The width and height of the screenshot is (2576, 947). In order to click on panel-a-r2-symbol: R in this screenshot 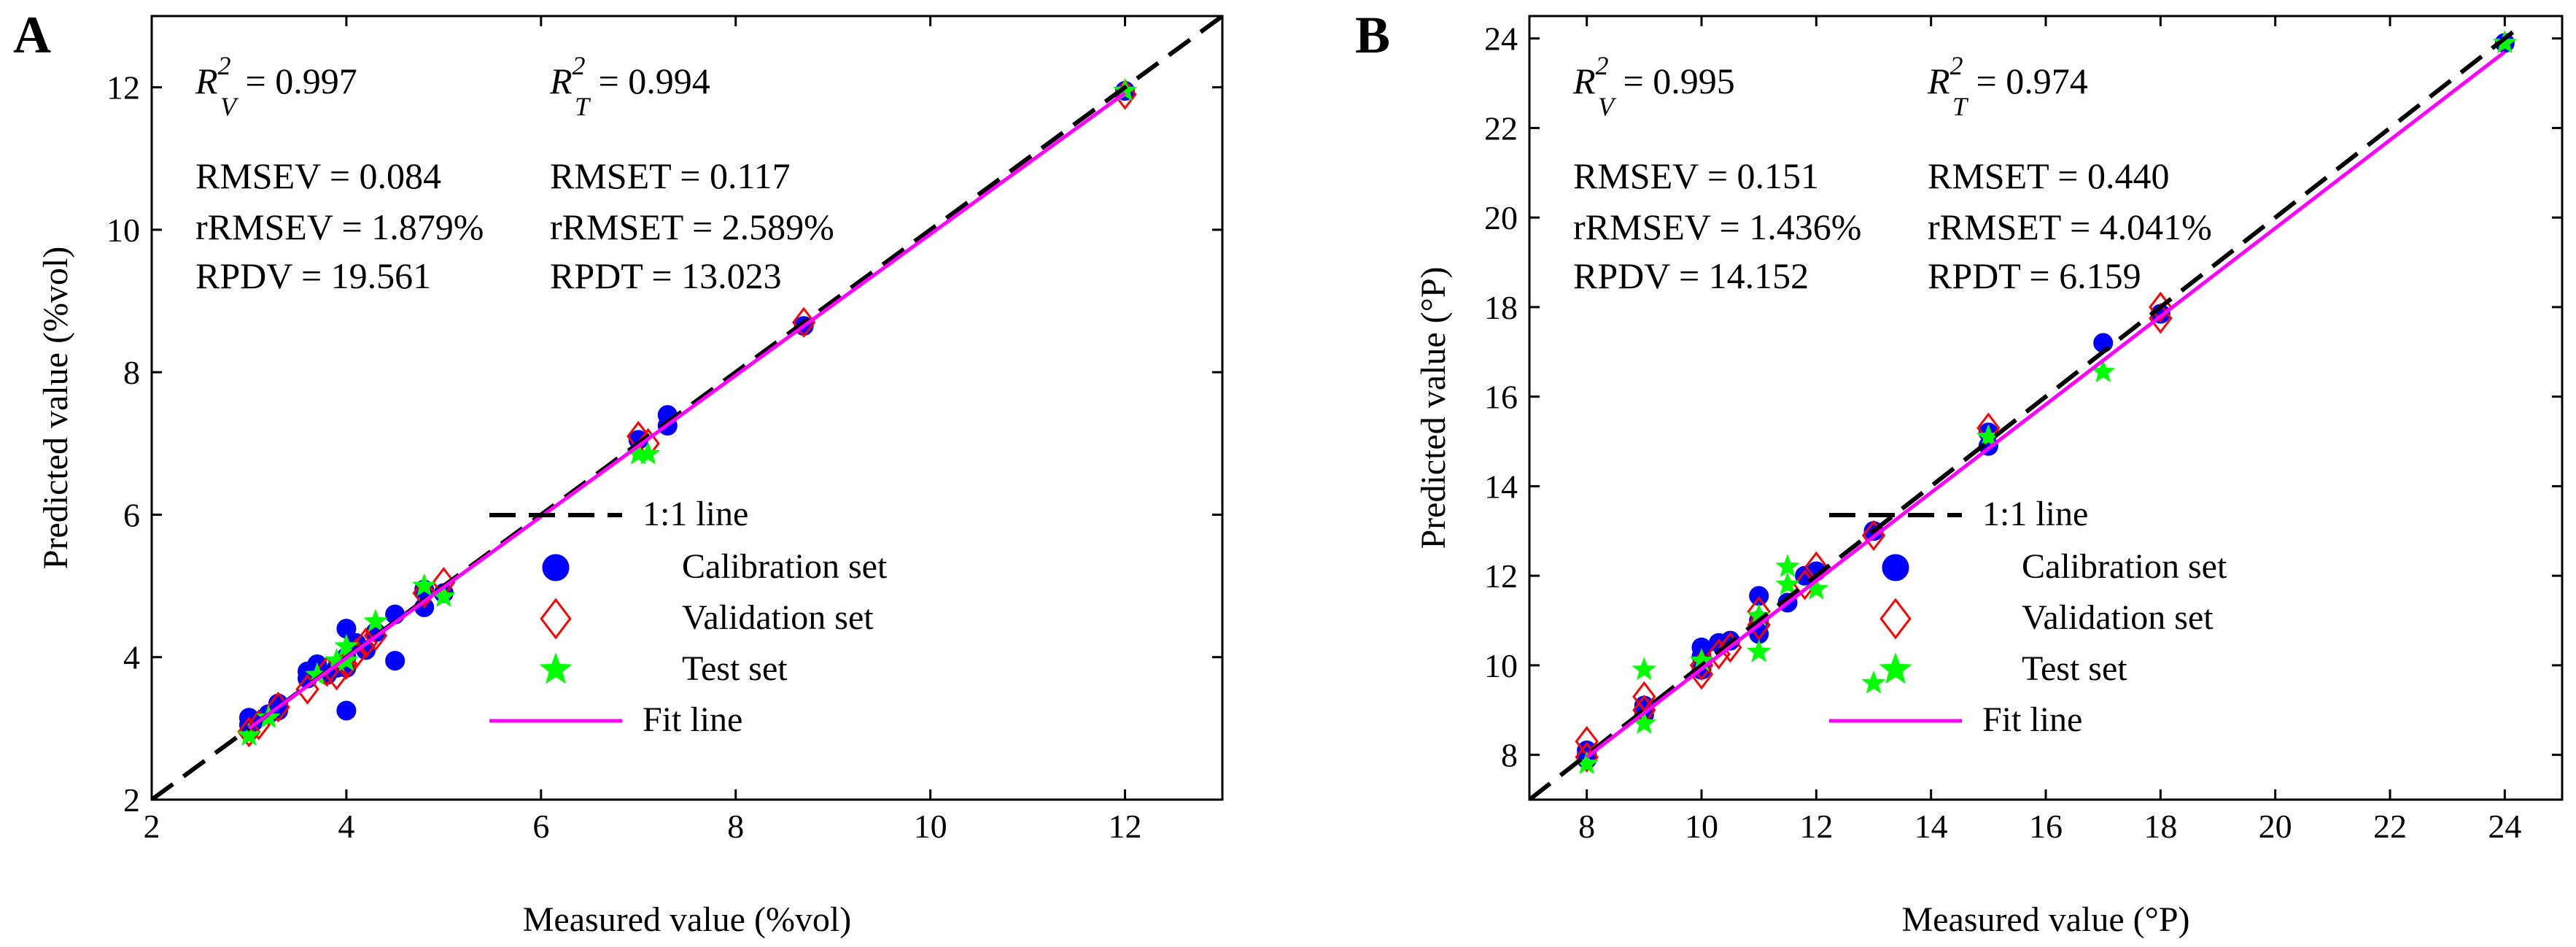, I will do `click(206, 81)`.